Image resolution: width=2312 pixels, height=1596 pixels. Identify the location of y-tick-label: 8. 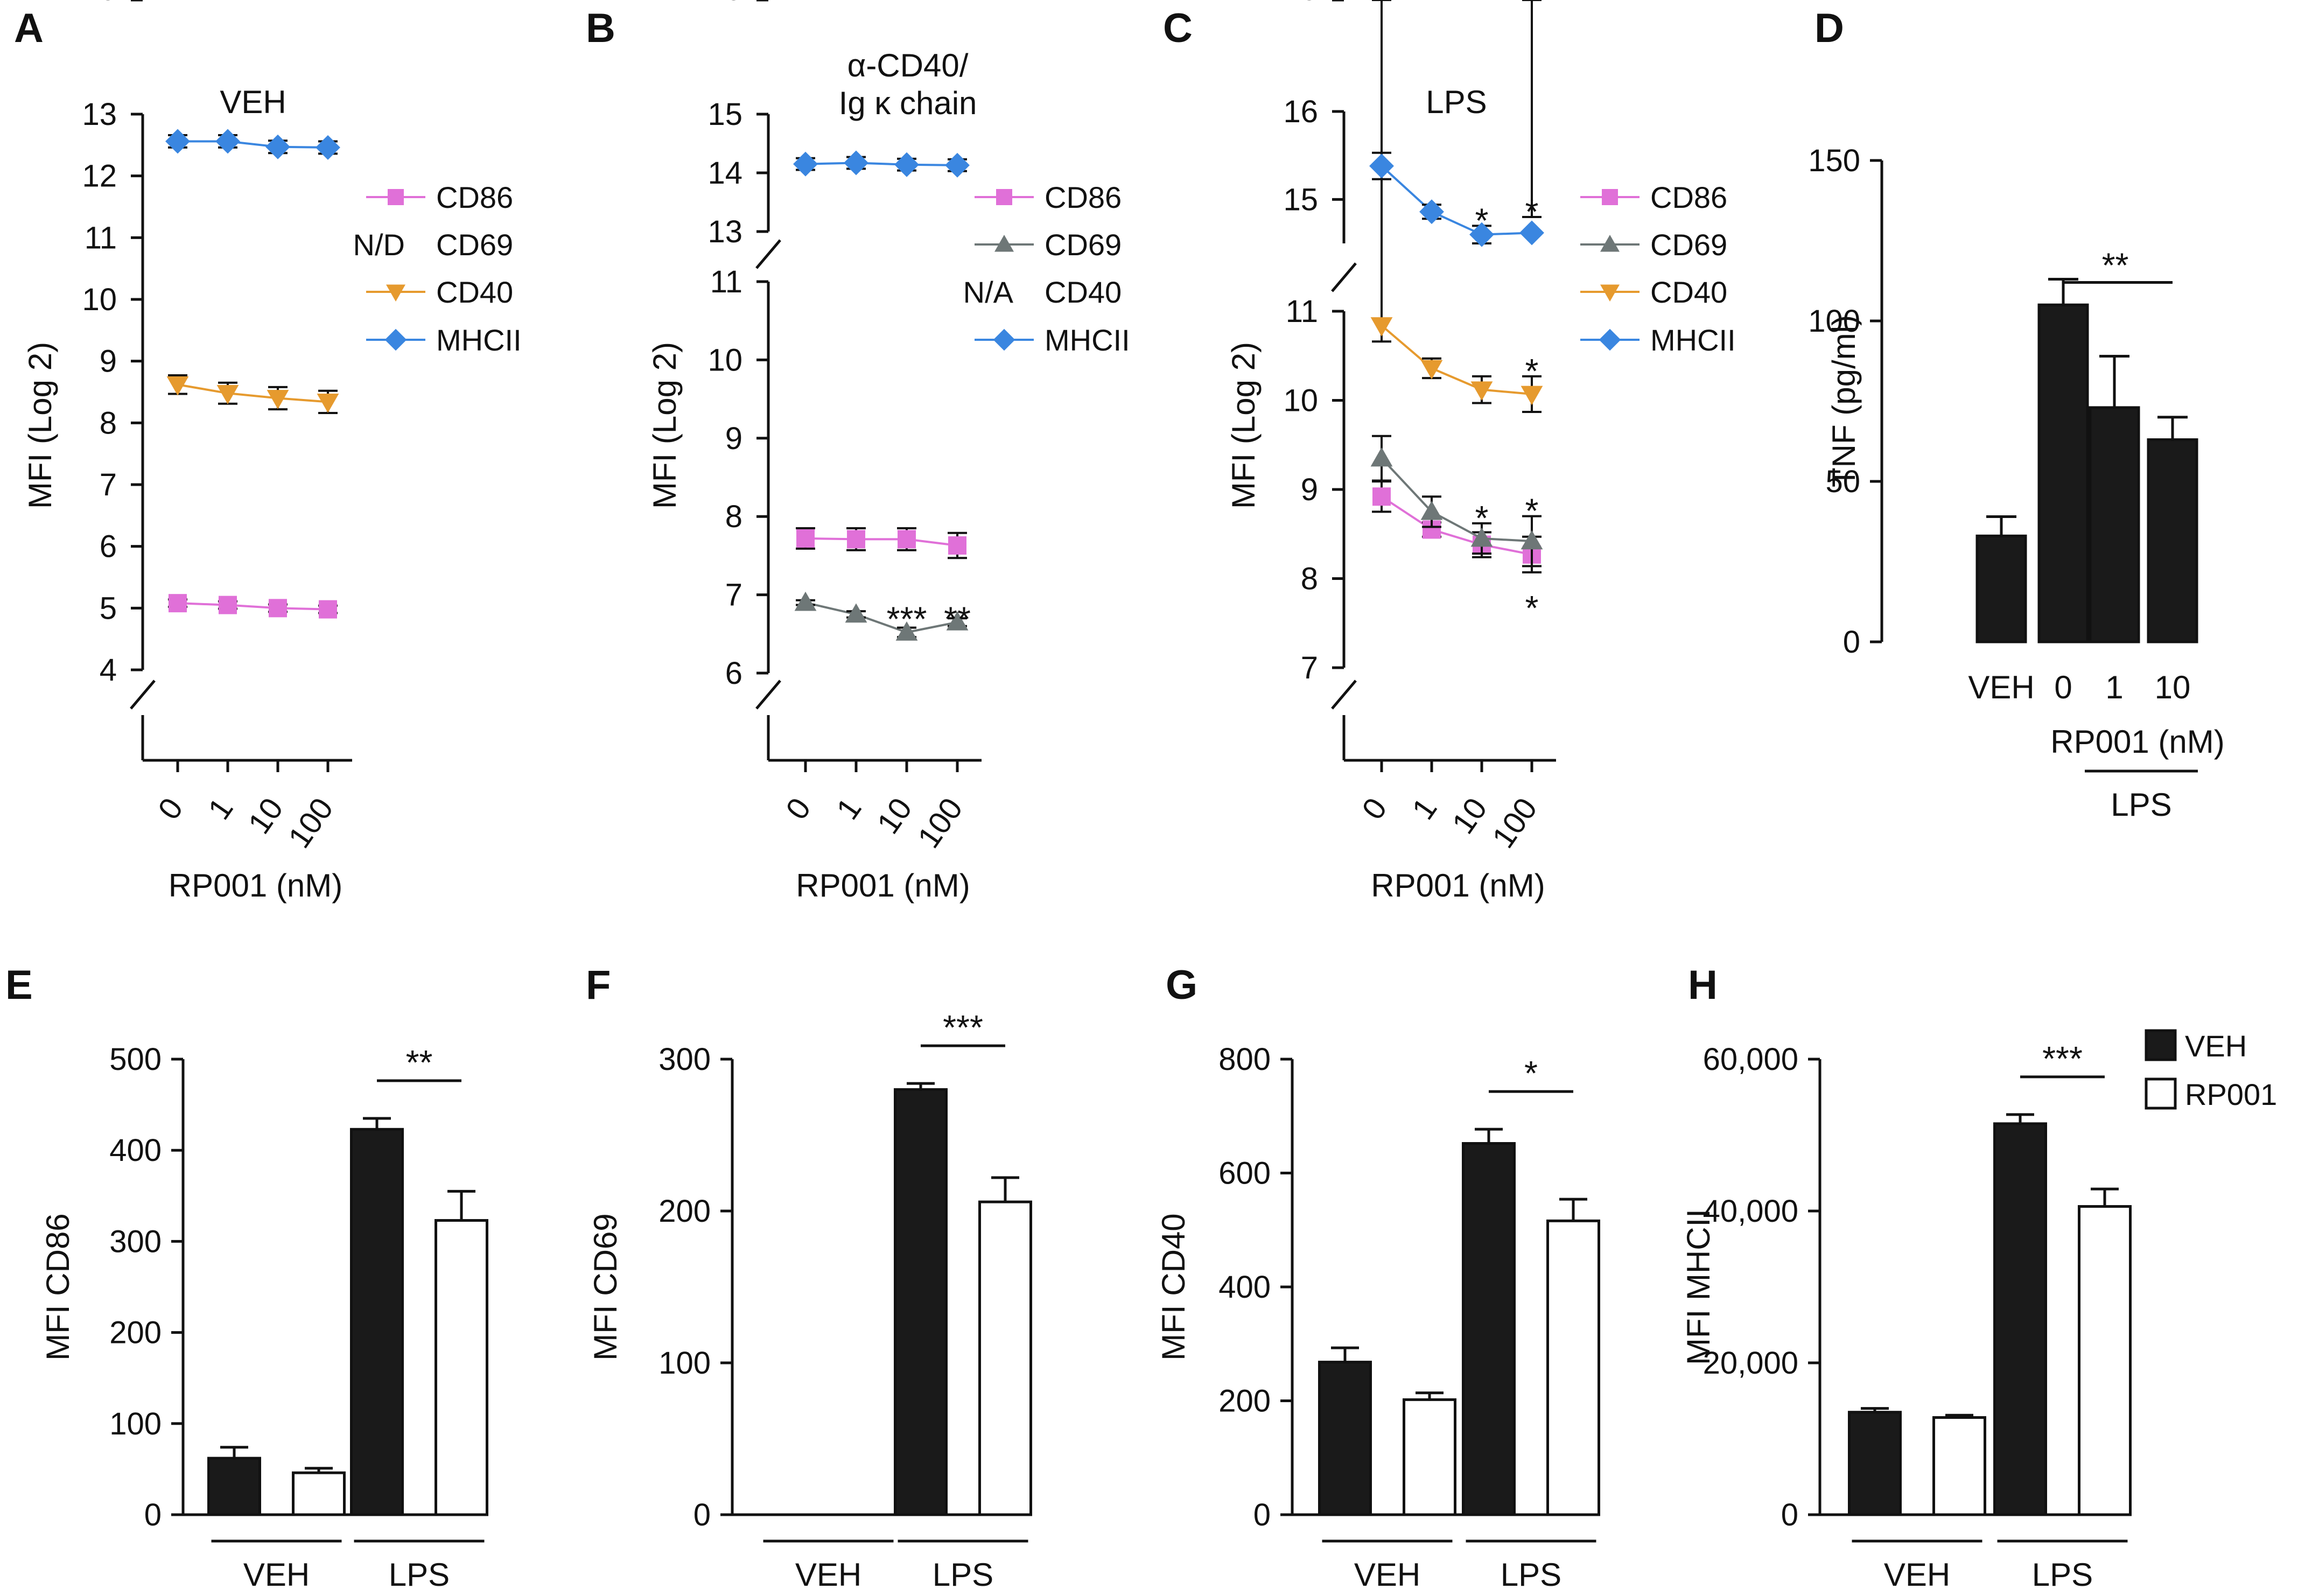
(1309, 579).